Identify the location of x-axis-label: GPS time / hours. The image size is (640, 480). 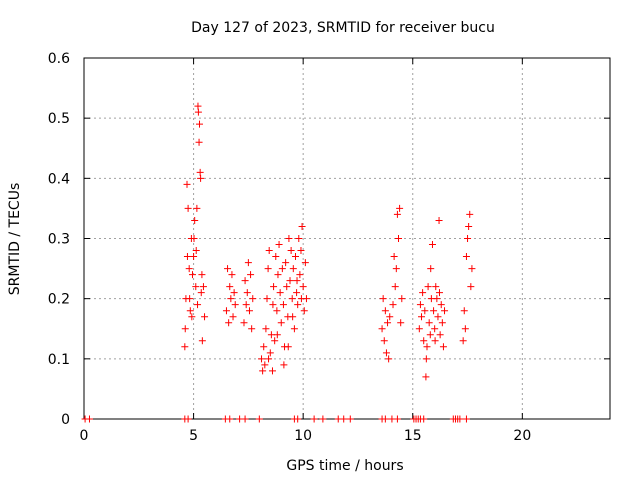
(344, 466).